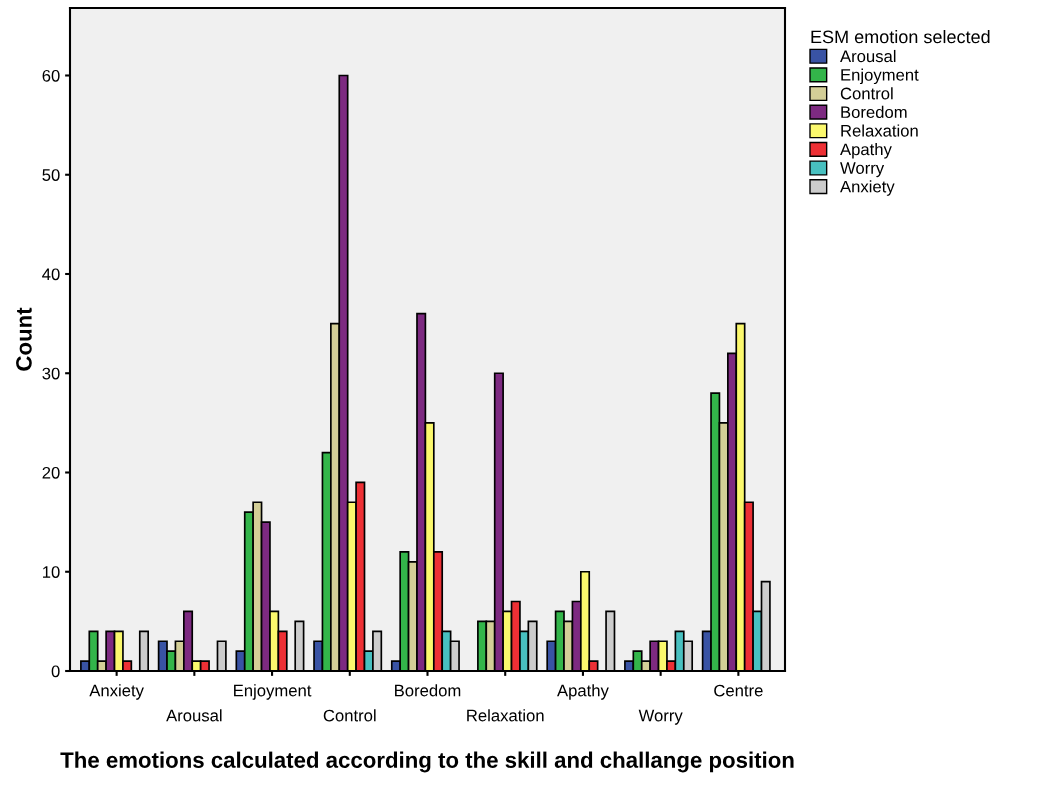 The image size is (1060, 789). What do you see at coordinates (874, 112) in the screenshot?
I see `legend-label: Boredom` at bounding box center [874, 112].